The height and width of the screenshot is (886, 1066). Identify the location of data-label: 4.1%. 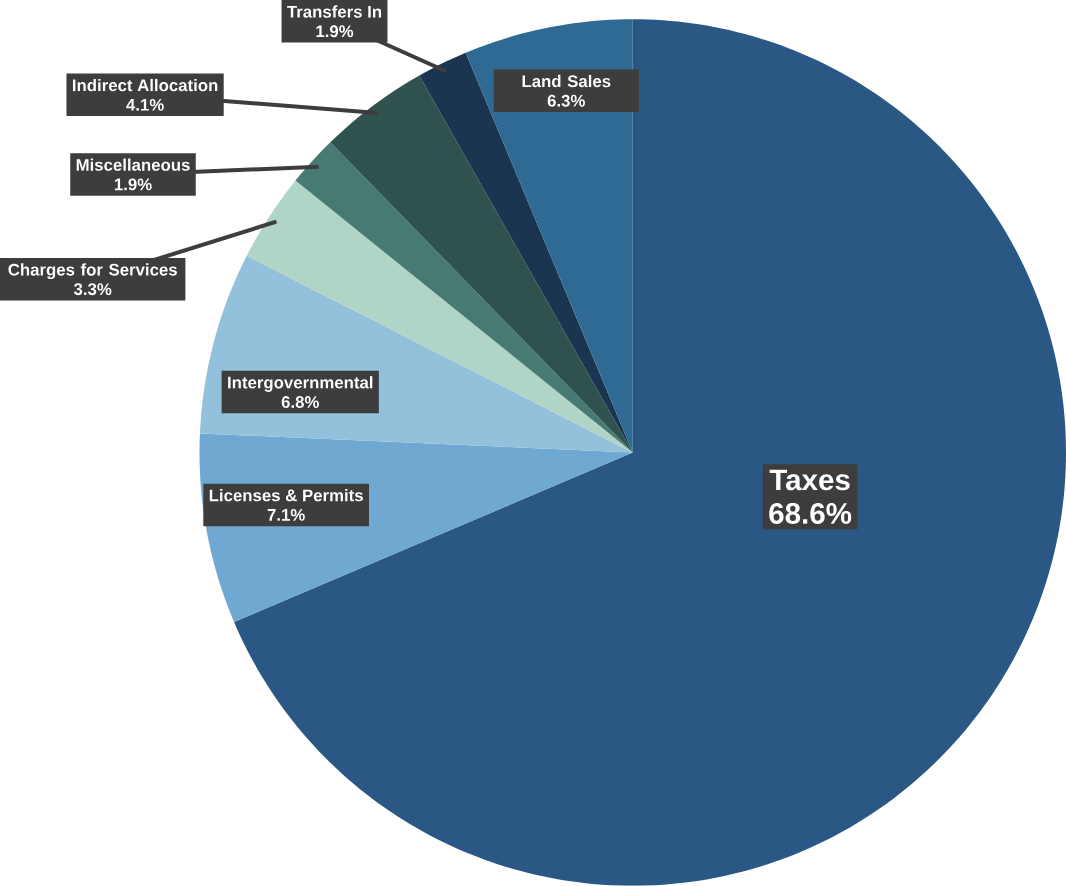
(145, 105).